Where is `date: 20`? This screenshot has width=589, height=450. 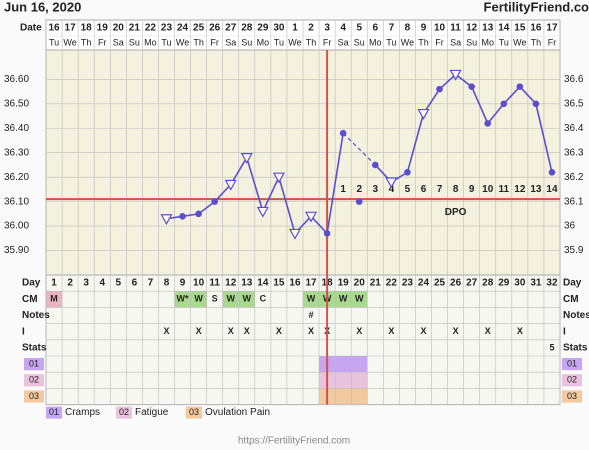
date: 20 is located at coordinates (119, 28).